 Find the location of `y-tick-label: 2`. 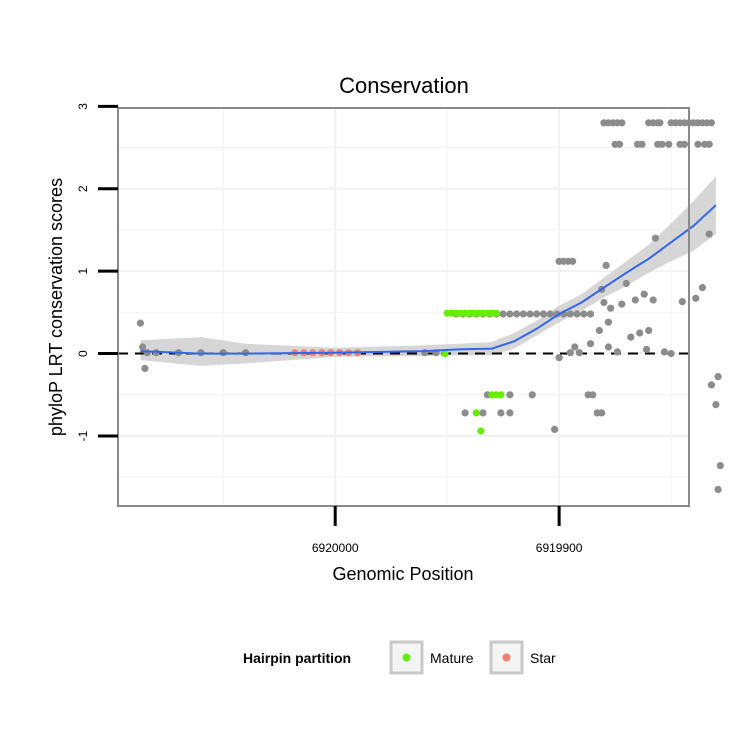

y-tick-label: 2 is located at coordinates (83, 188).